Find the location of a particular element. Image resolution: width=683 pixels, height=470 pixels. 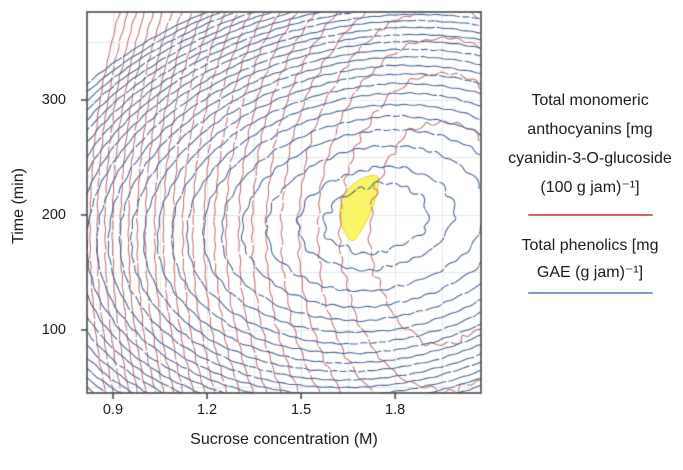

legend-line-anthocyanins is located at coordinates (590, 215).